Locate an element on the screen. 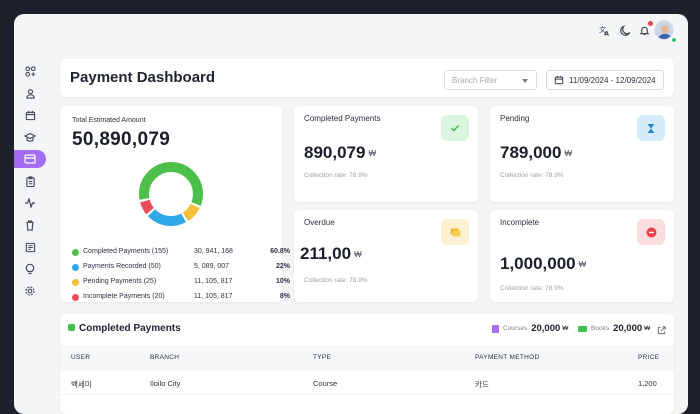  svg-text: 文 is located at coordinates (602, 29).